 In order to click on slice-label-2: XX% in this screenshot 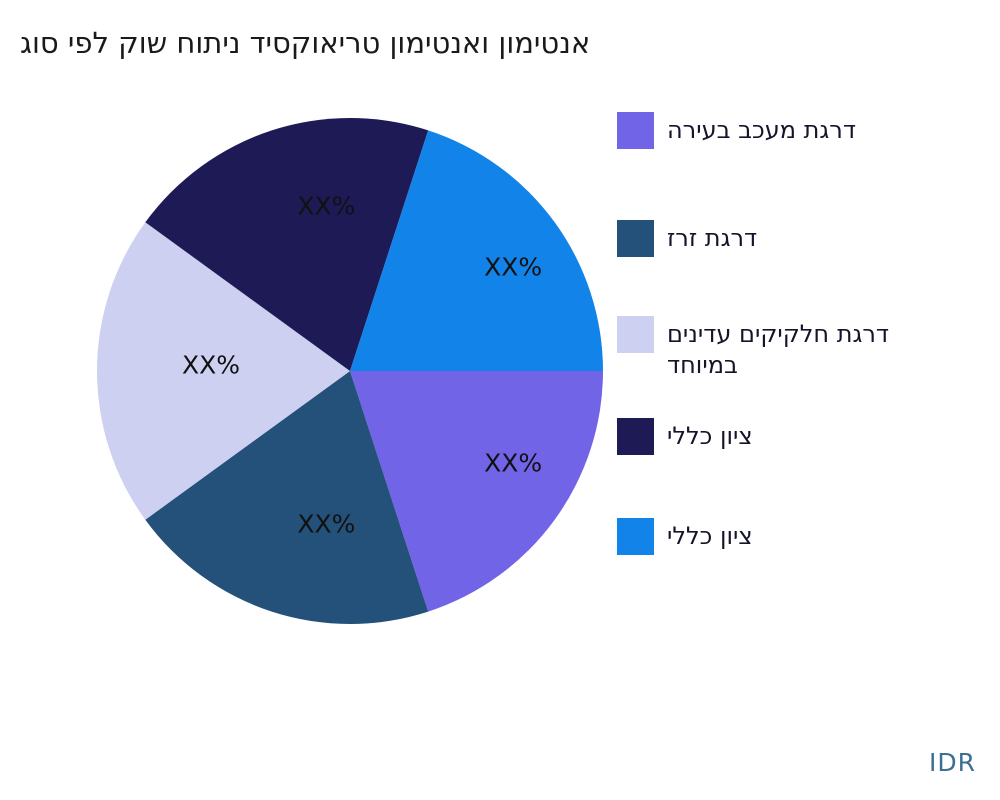, I will do `click(211, 365)`.